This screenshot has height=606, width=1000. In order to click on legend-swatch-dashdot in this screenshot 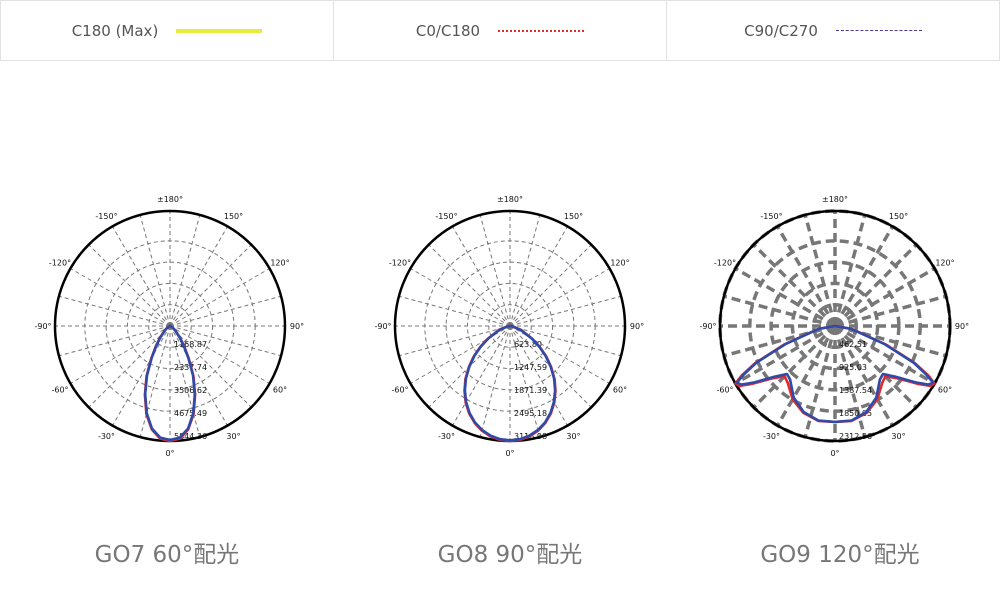, I will do `click(878, 30)`.